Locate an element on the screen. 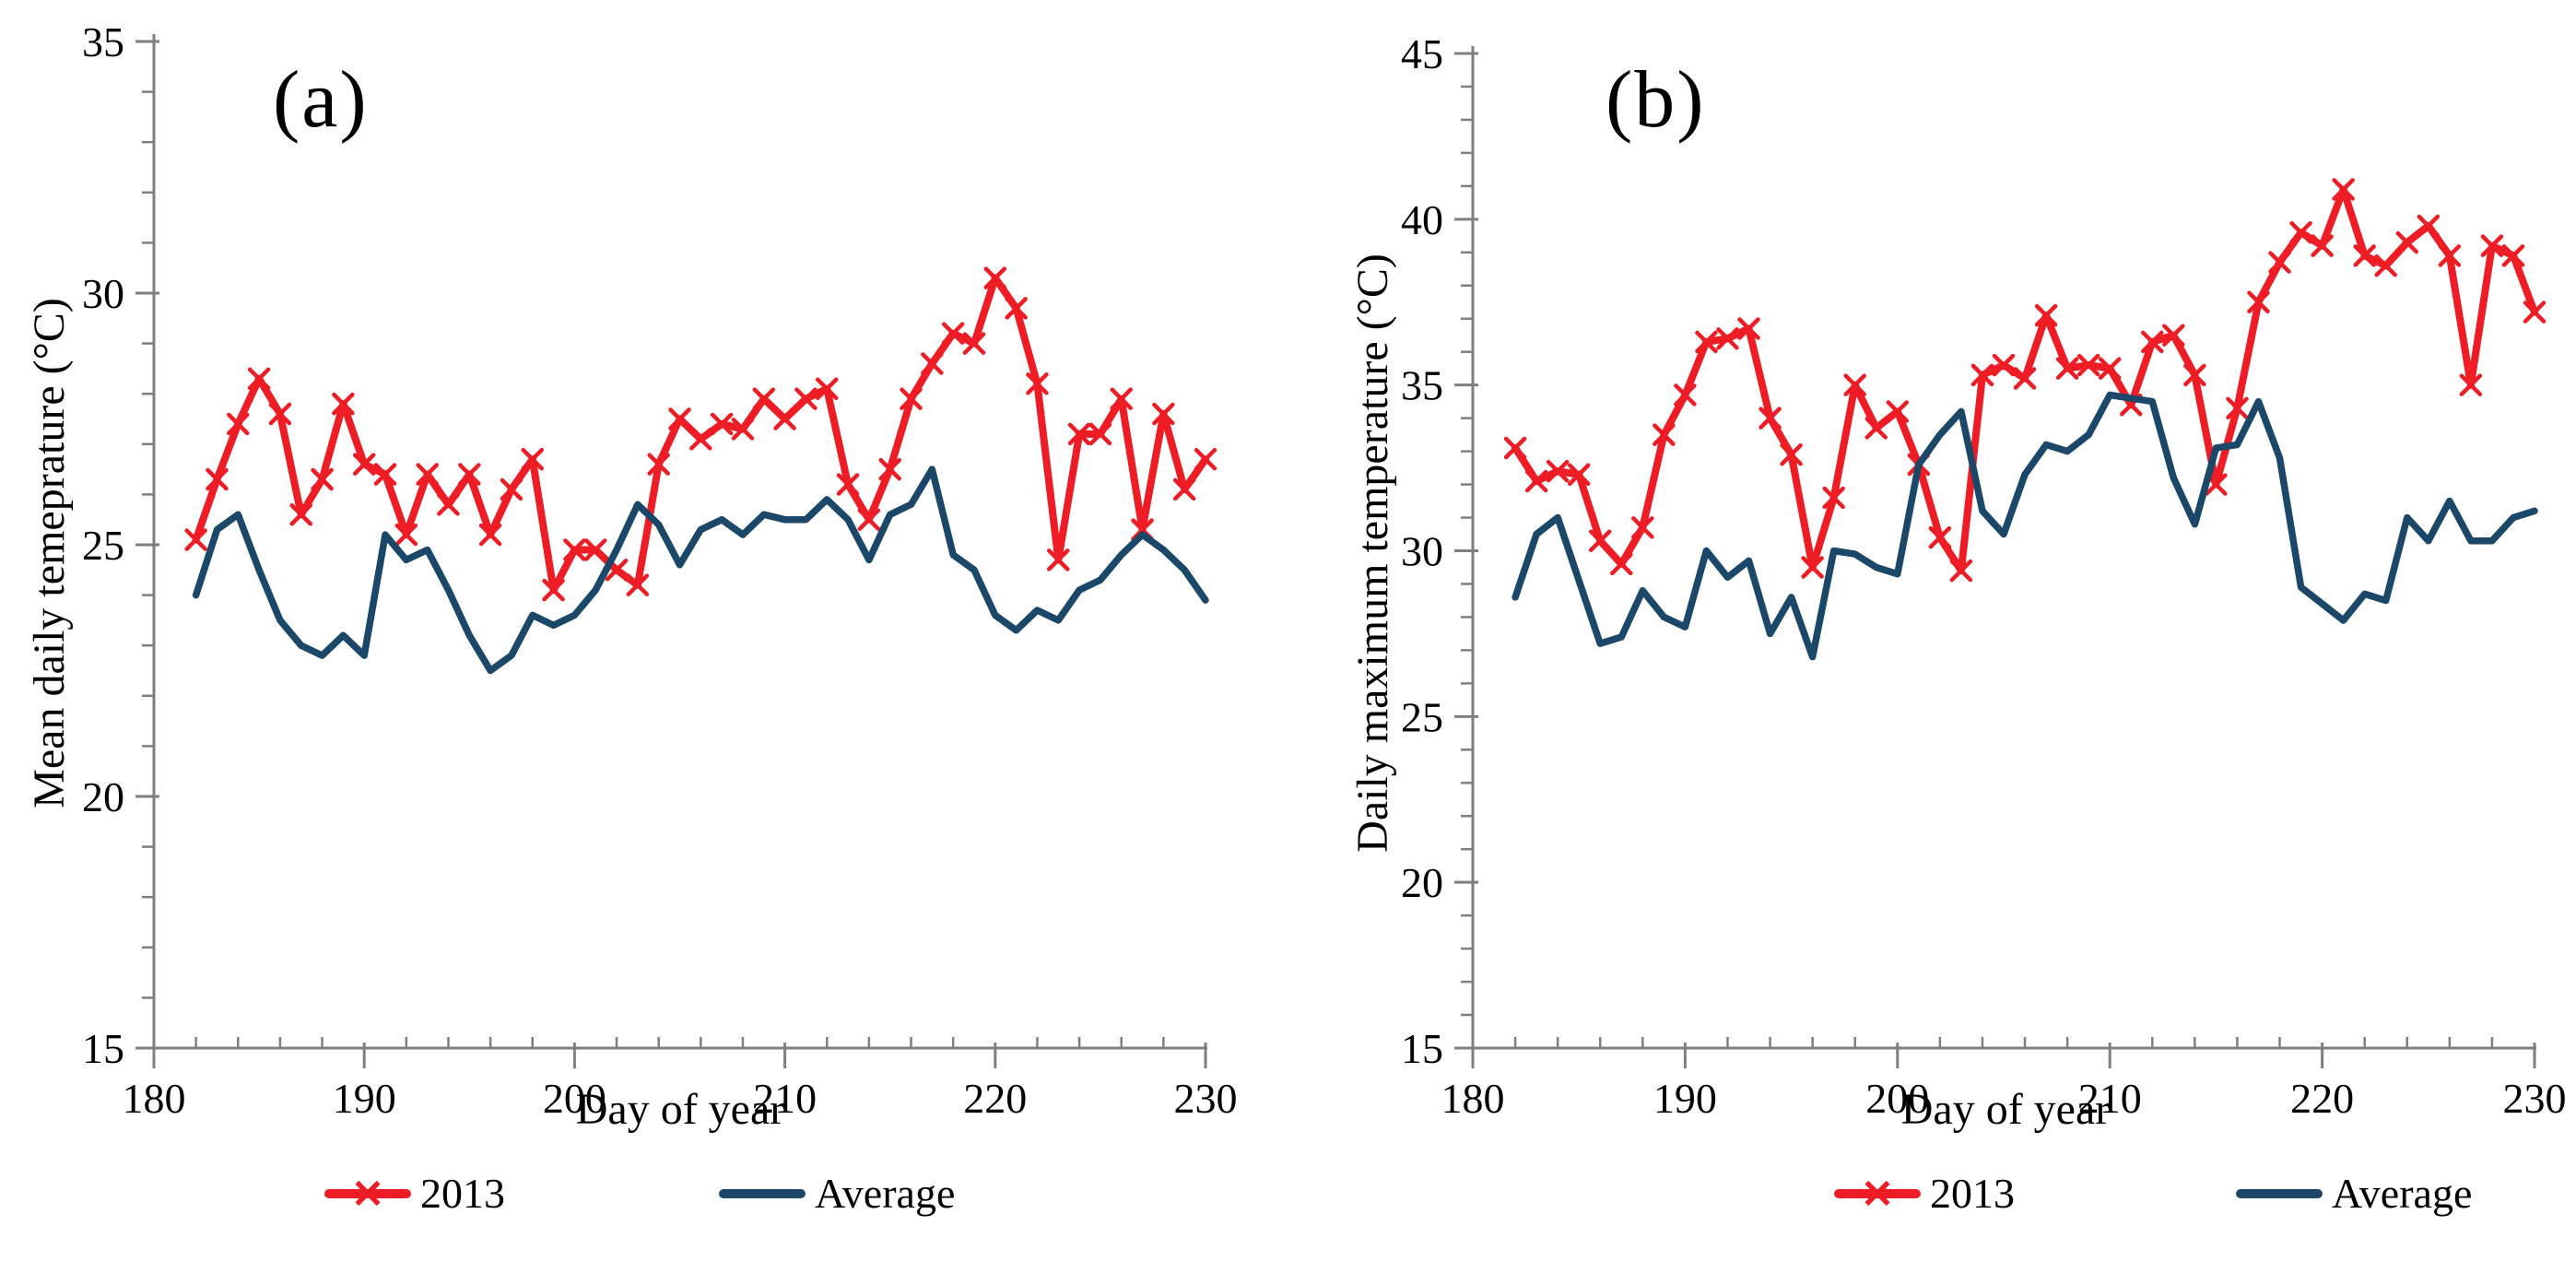 The image size is (2576, 1273). legend-a: × 2013 Average is located at coordinates (639, 1193).